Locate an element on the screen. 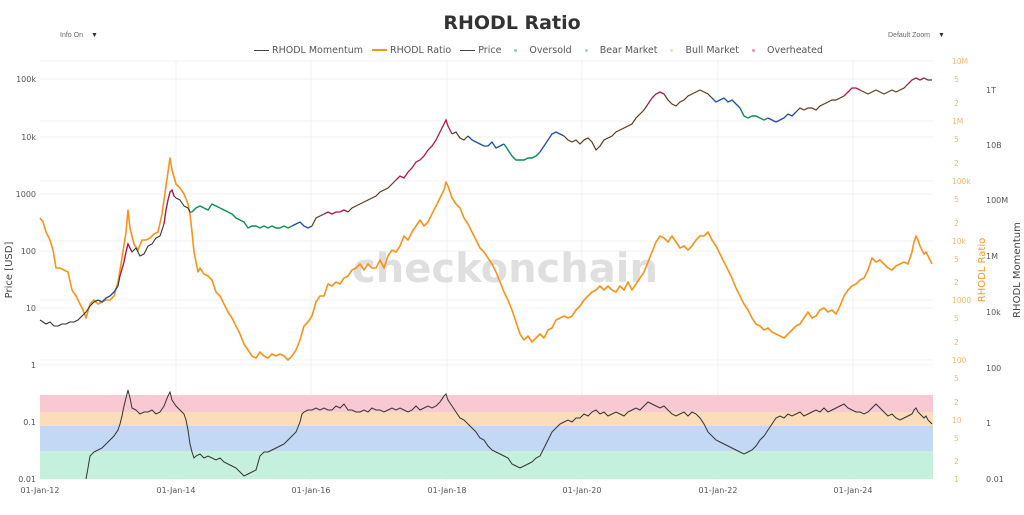  legend-label: Overheated is located at coordinates (794, 50).